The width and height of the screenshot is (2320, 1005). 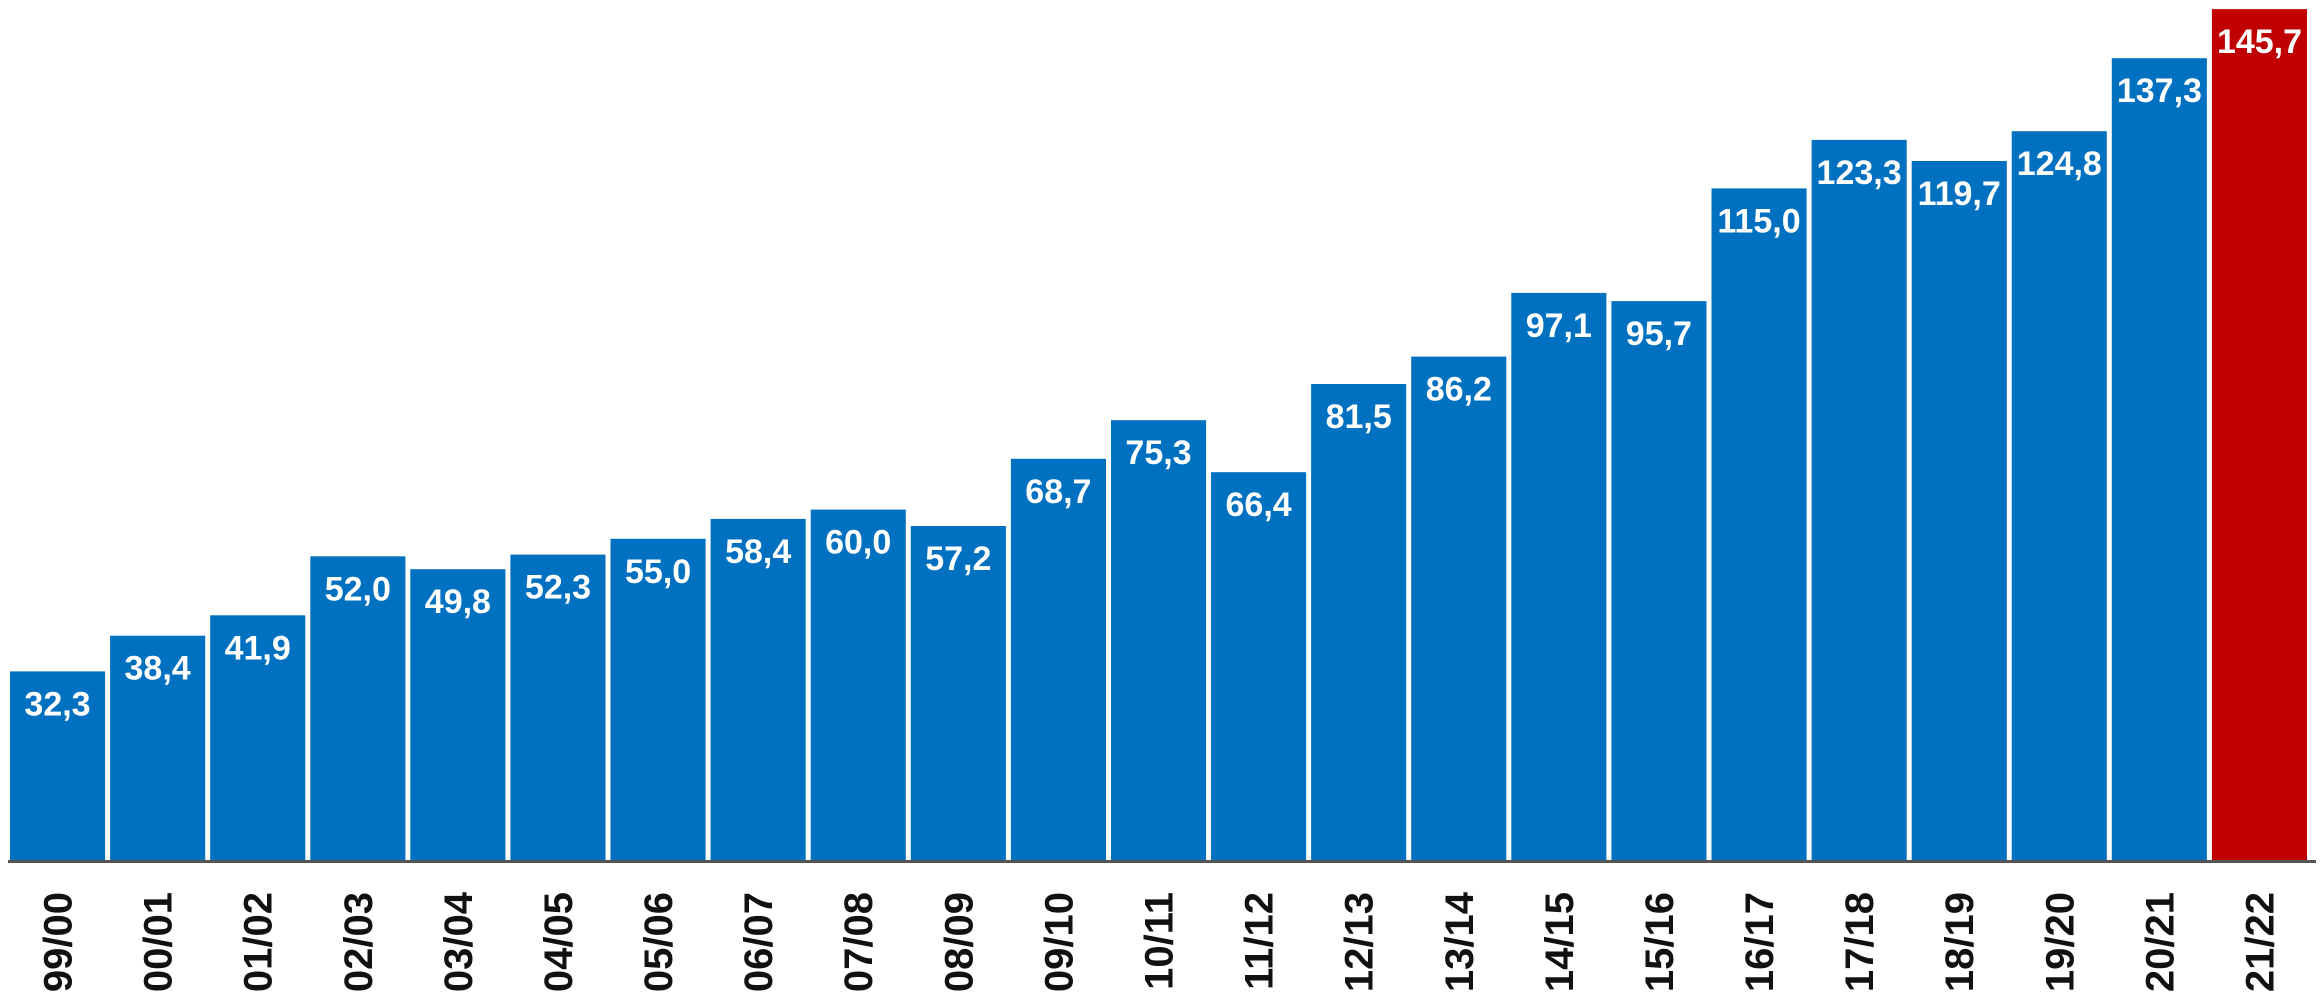 What do you see at coordinates (2159, 91) in the screenshot?
I see `value-label: 137,3` at bounding box center [2159, 91].